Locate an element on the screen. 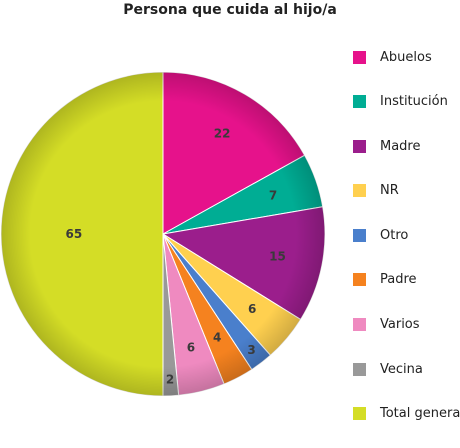  legend-item-total-general: Total general is located at coordinates (406, 414).